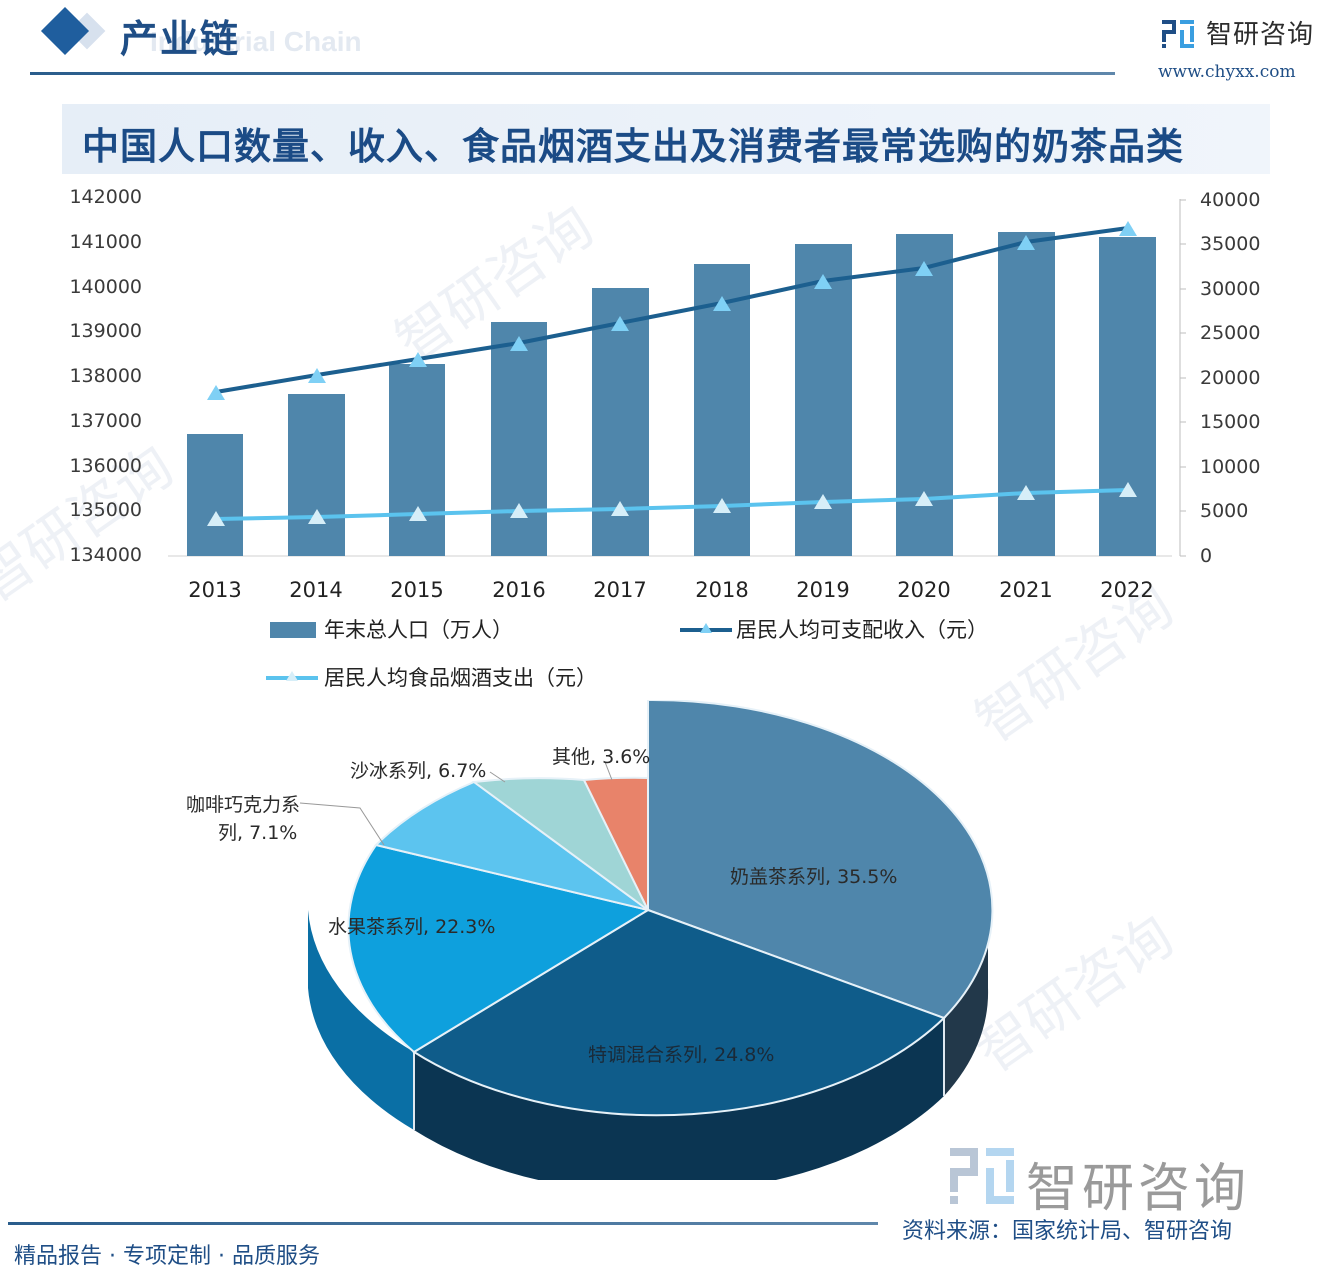 The height and width of the screenshot is (1278, 1320). Describe the element at coordinates (105, 287) in the screenshot. I see `left-axis-tick: 140000` at that location.